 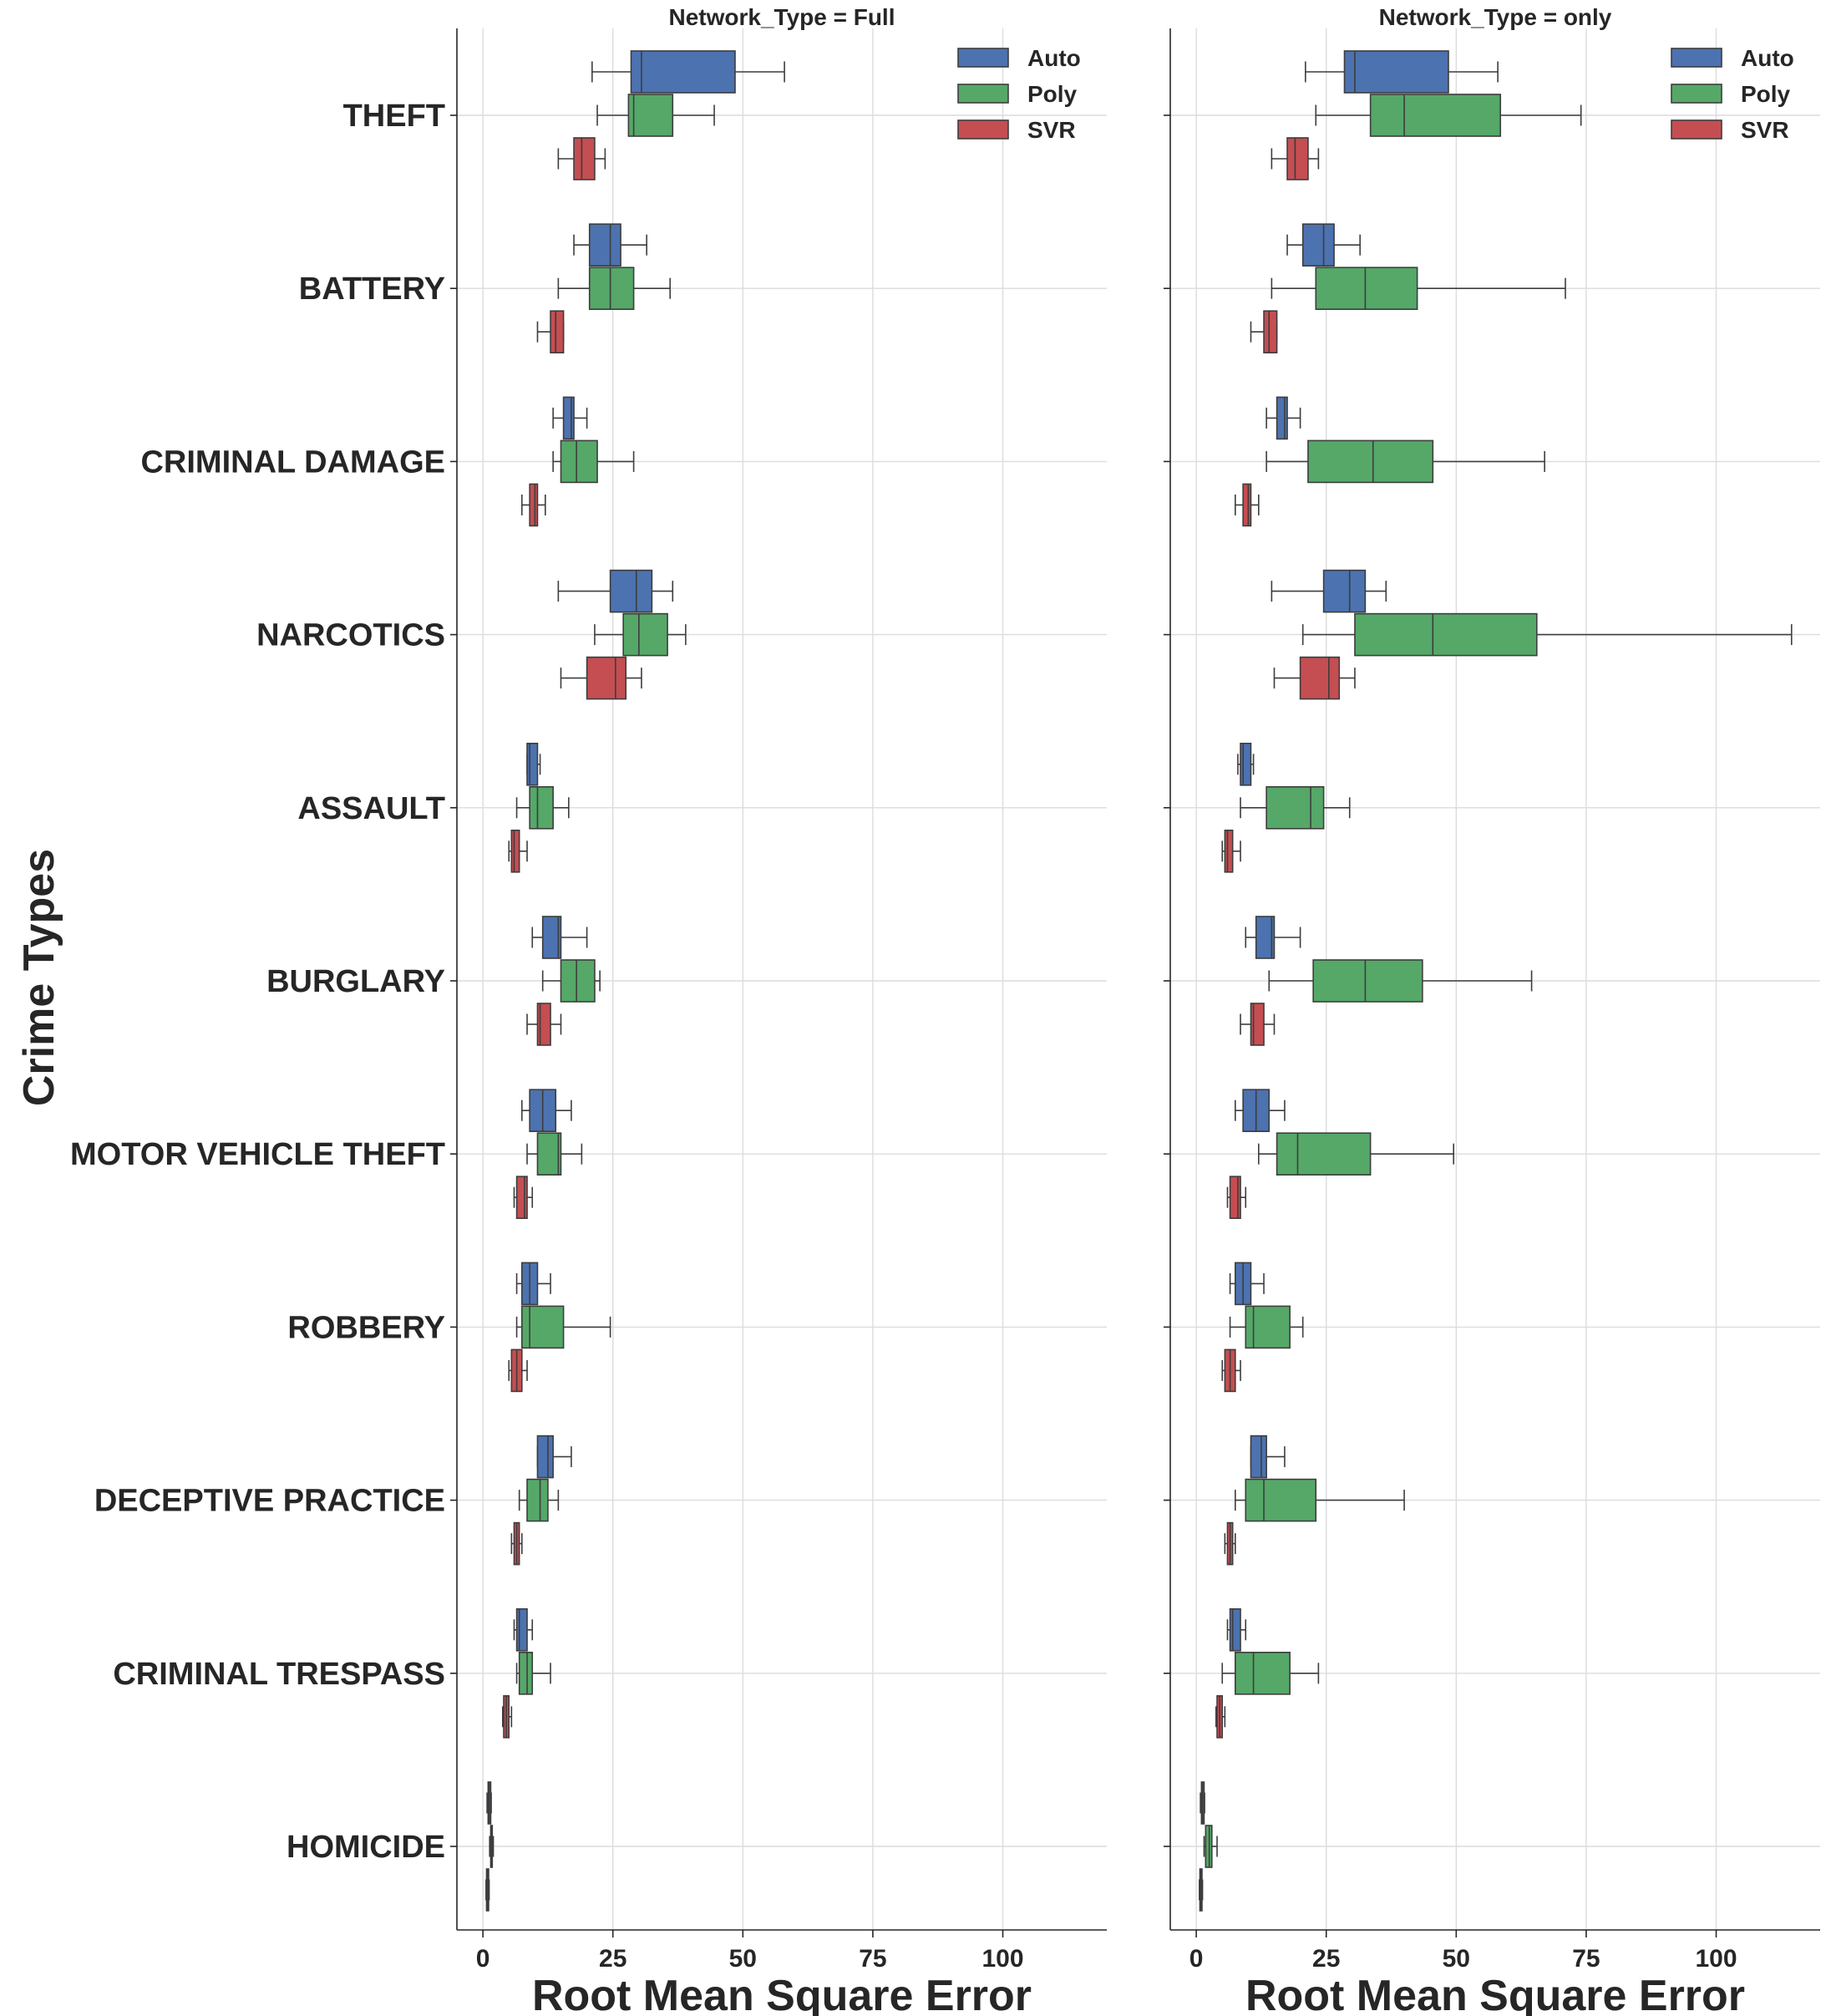 What do you see at coordinates (1368, 981) in the screenshot?
I see `panel-2-poly-burglary-box` at bounding box center [1368, 981].